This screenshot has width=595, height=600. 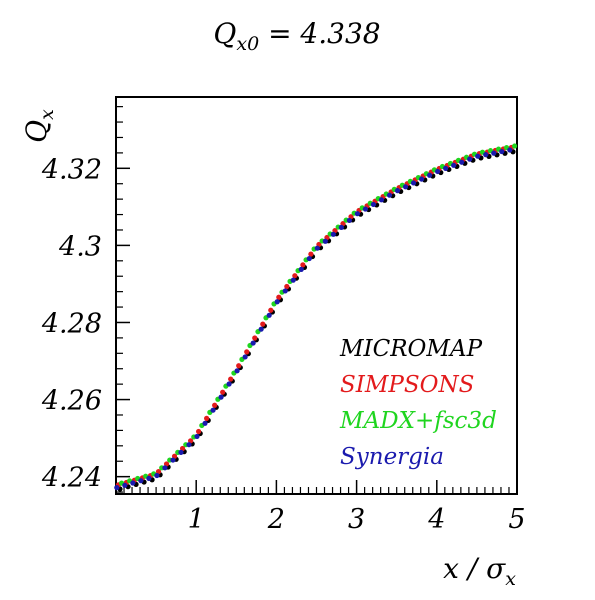 What do you see at coordinates (418, 403) in the screenshot?
I see `legend: MICROMAP SIMPSONS MADX+fsc3d Synergia` at bounding box center [418, 403].